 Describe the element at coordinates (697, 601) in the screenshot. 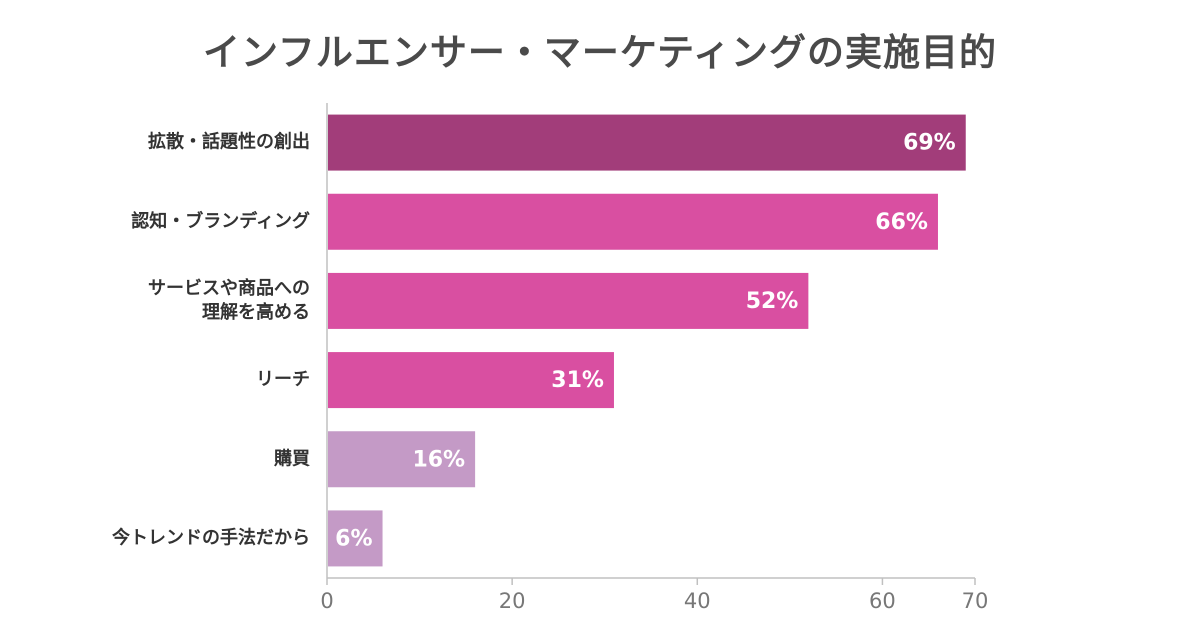

I see `x-tick-label-2: 40` at that location.